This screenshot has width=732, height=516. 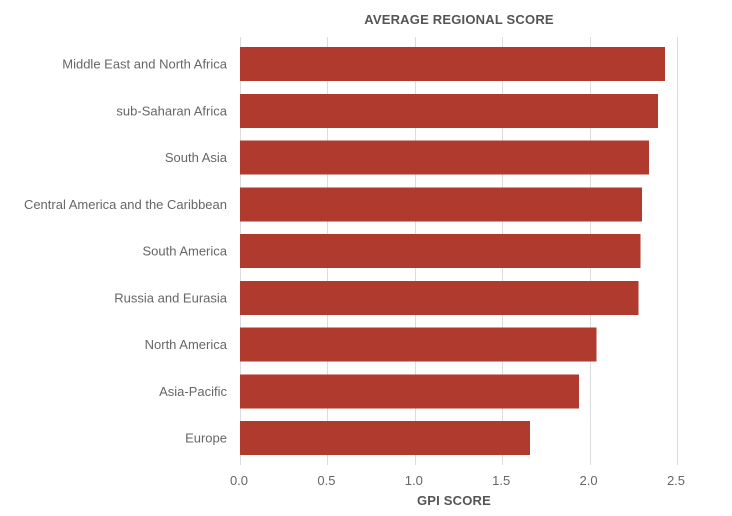 What do you see at coordinates (454, 500) in the screenshot?
I see `x-axis-title: GPI SCORE` at bounding box center [454, 500].